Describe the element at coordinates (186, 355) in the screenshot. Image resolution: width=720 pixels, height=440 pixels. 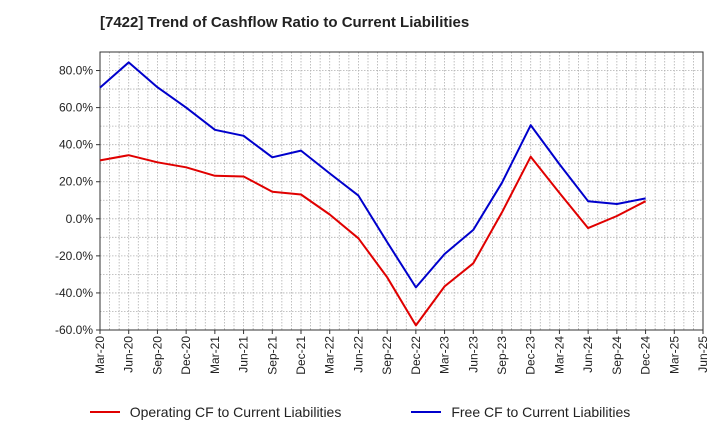
I see `x-tick-label: Dec-20` at that location.